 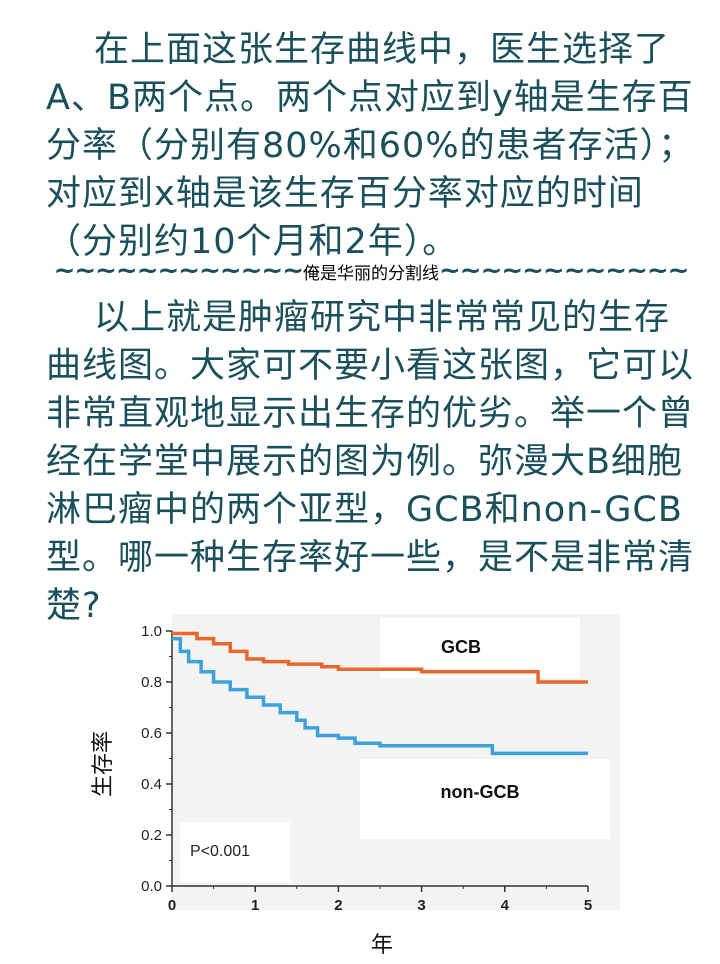 What do you see at coordinates (380, 657) in the screenshot?
I see `gcb-survival-line` at bounding box center [380, 657].